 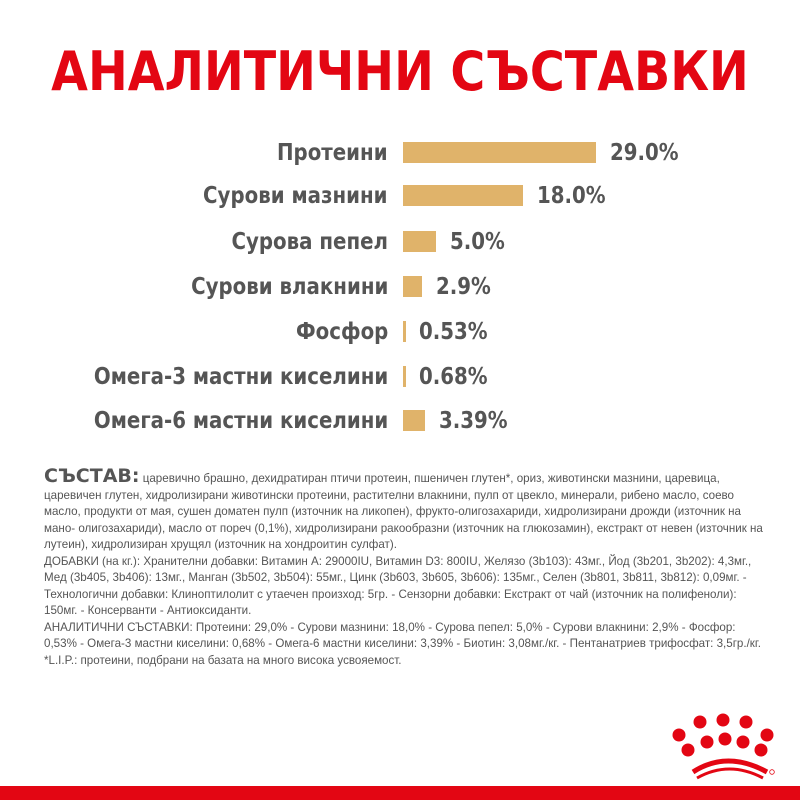 I want to click on row-label: Фосфор, so click(x=341, y=332).